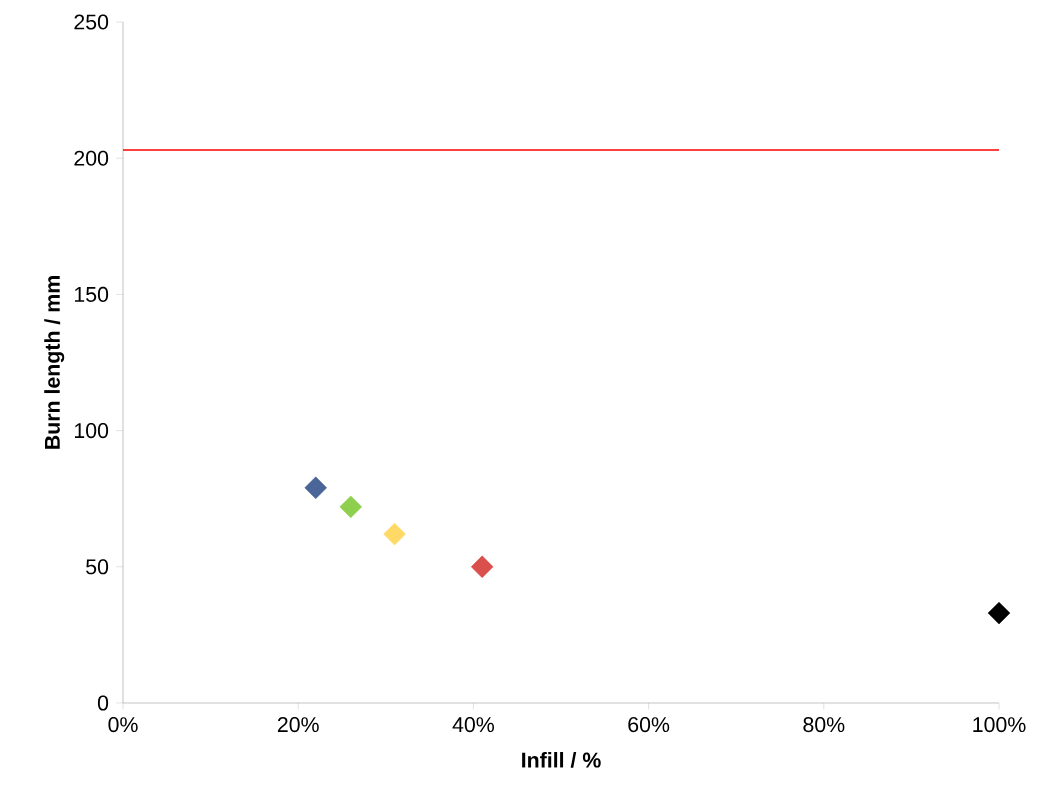 Image resolution: width=1038 pixels, height=800 pixels. What do you see at coordinates (298, 725) in the screenshot?
I see `x-tick-label: 20%` at bounding box center [298, 725].